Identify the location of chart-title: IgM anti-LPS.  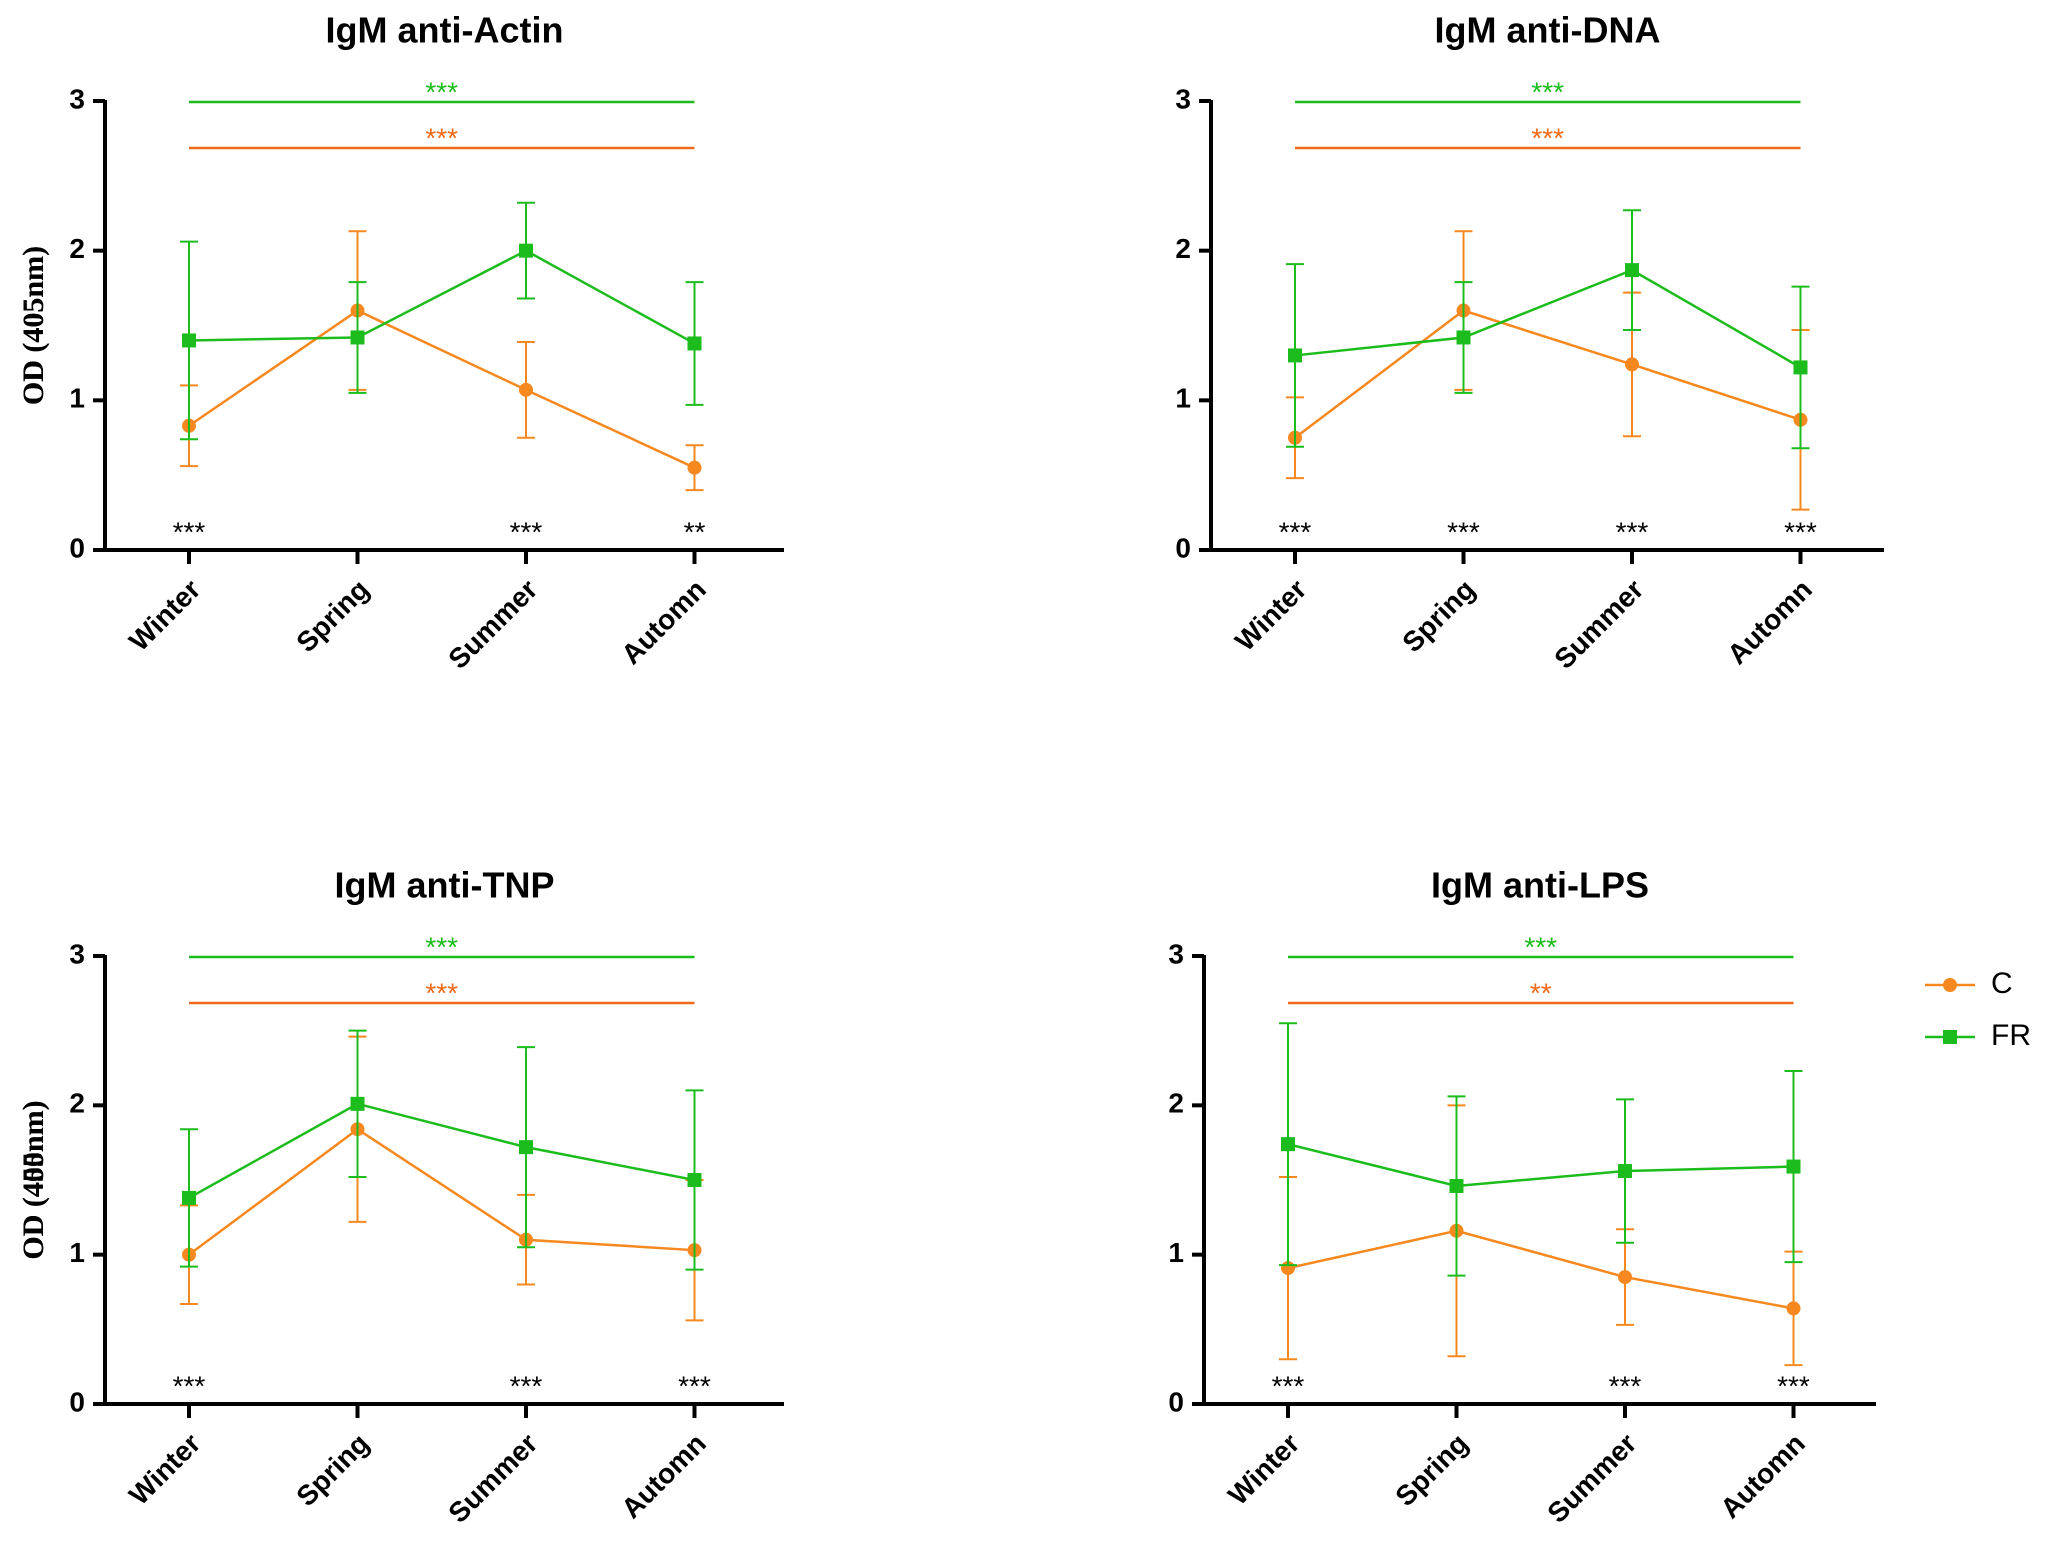
(1540, 885).